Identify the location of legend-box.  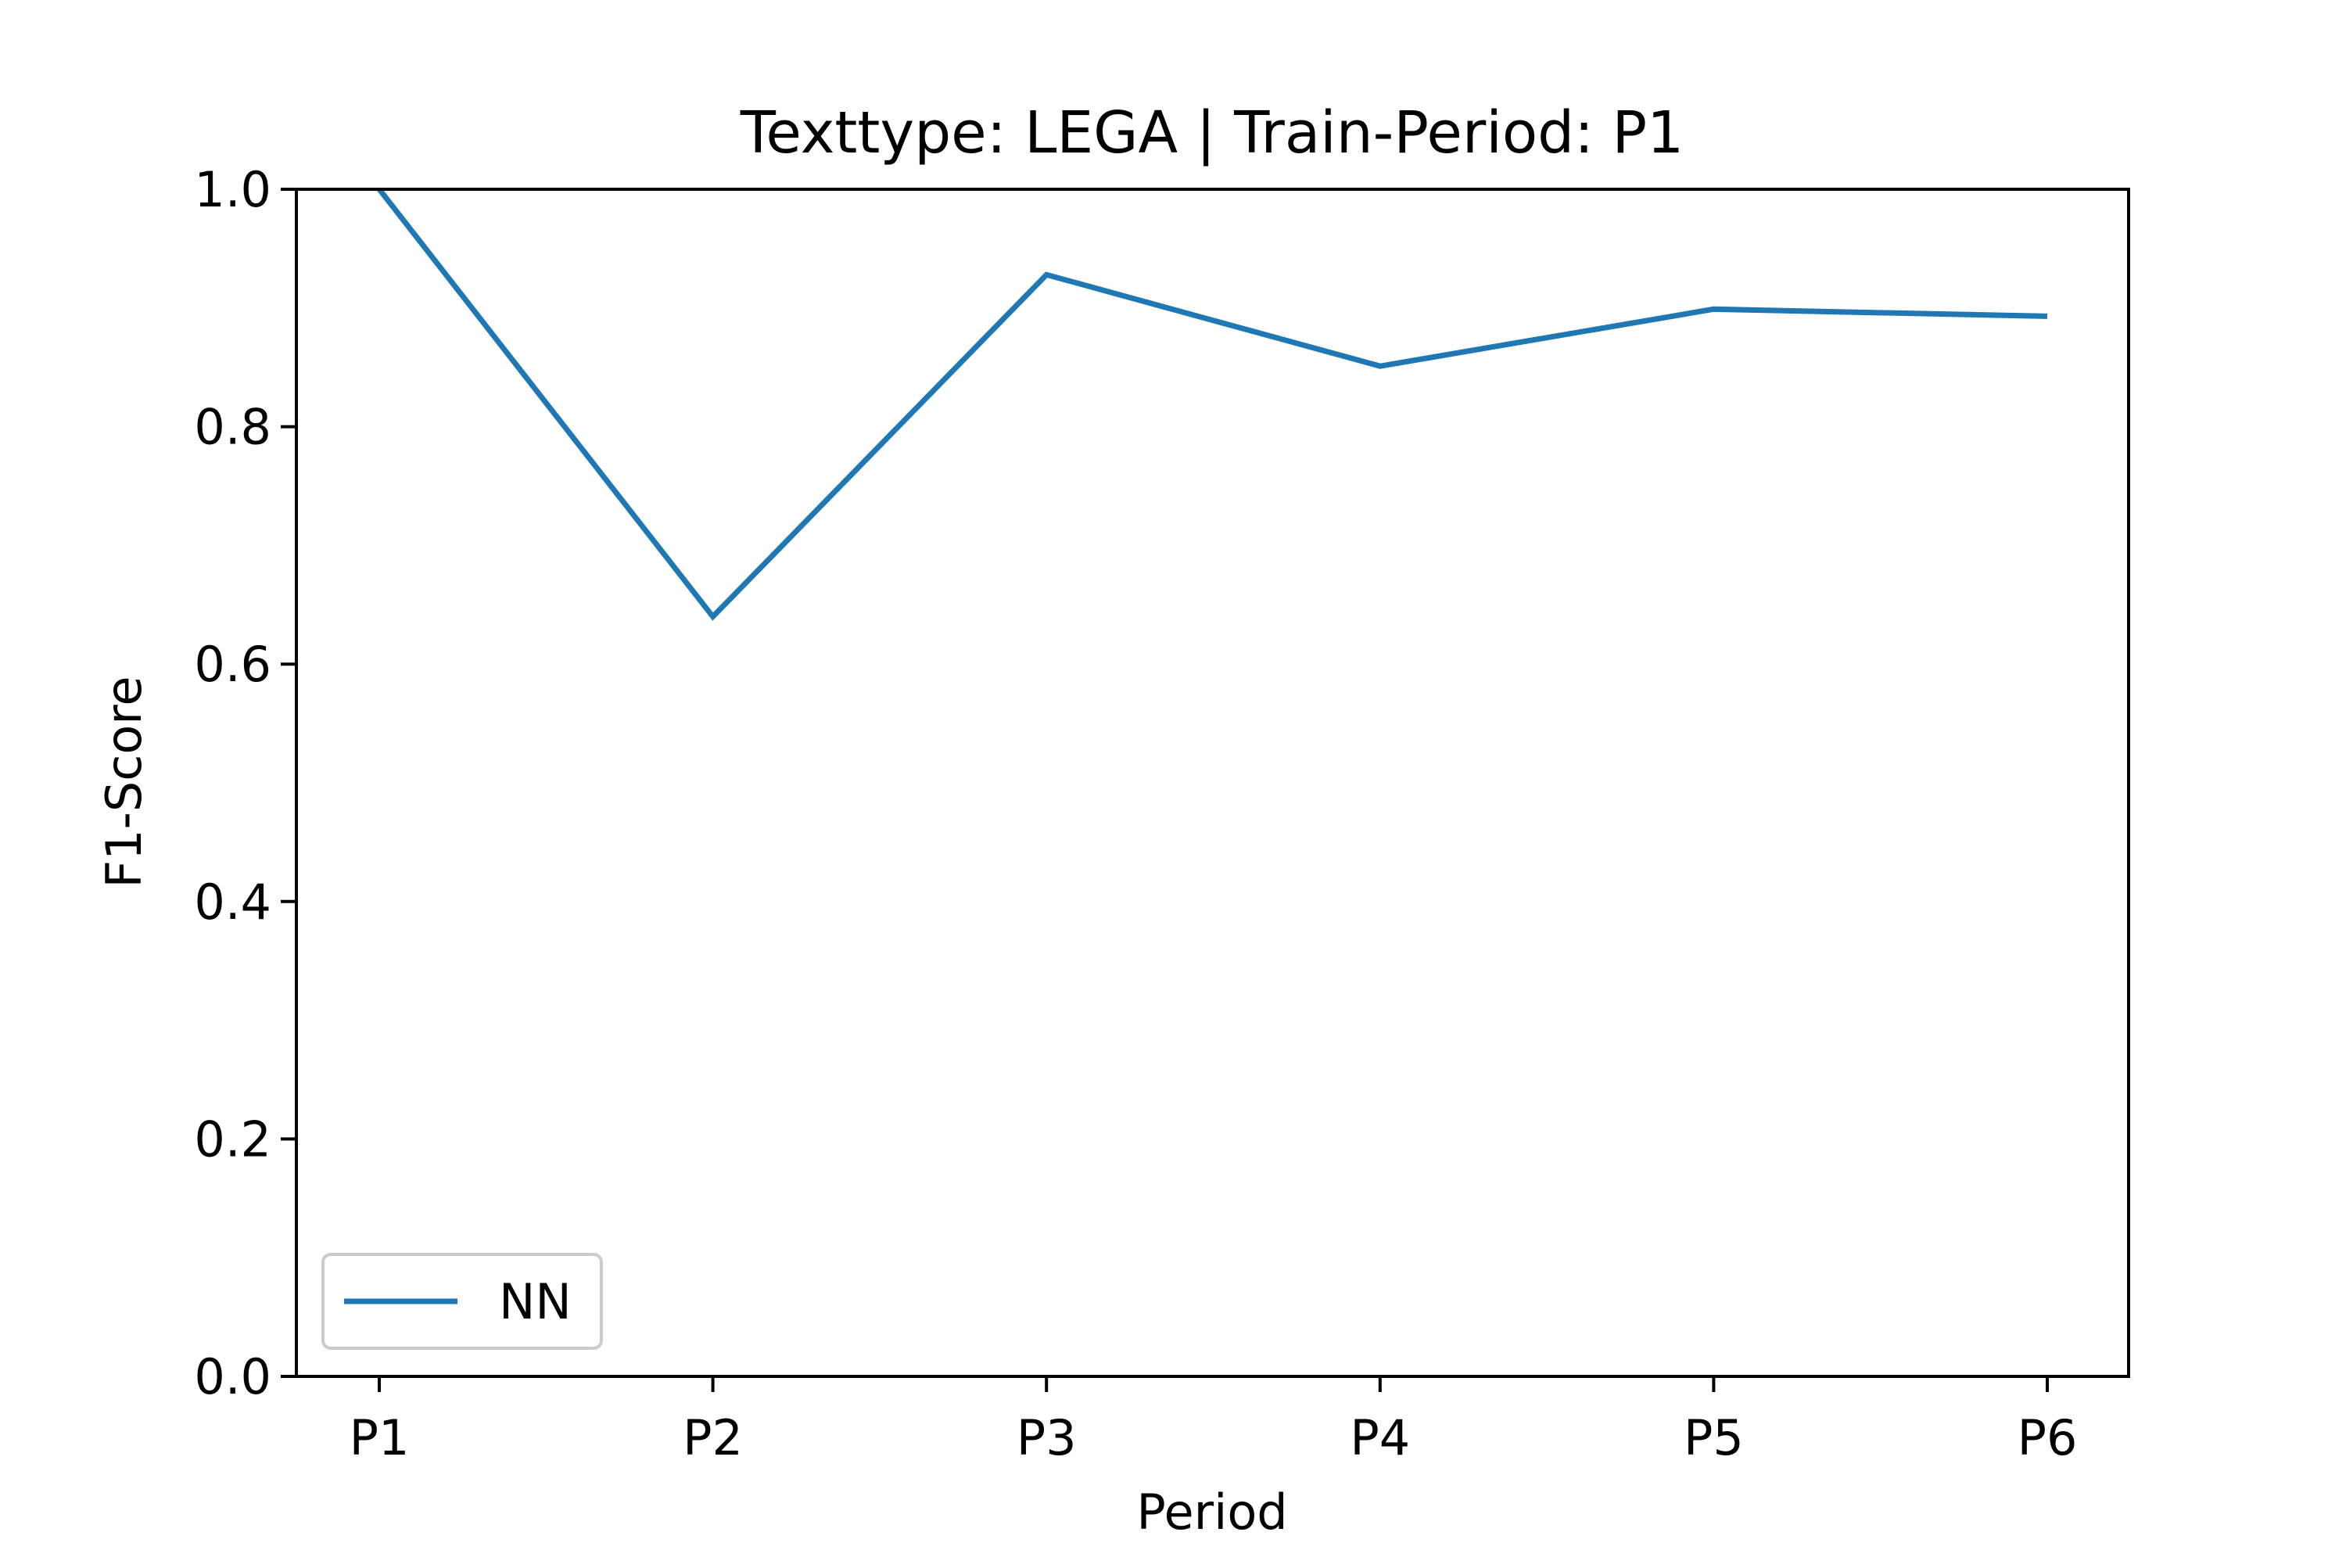
(462, 1301).